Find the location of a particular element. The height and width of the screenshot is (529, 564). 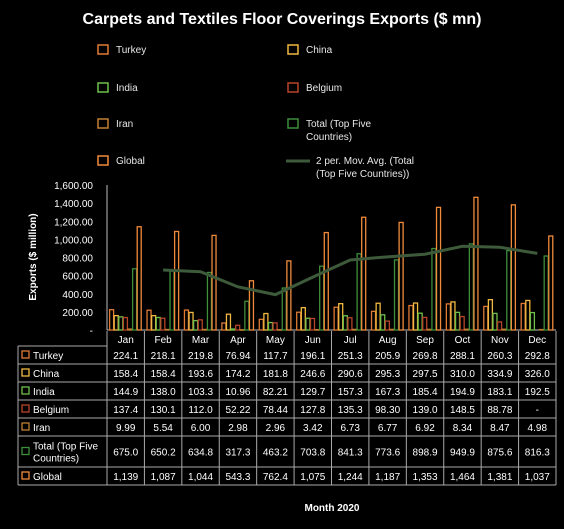

bar-belgium-aug is located at coordinates (387, 325).